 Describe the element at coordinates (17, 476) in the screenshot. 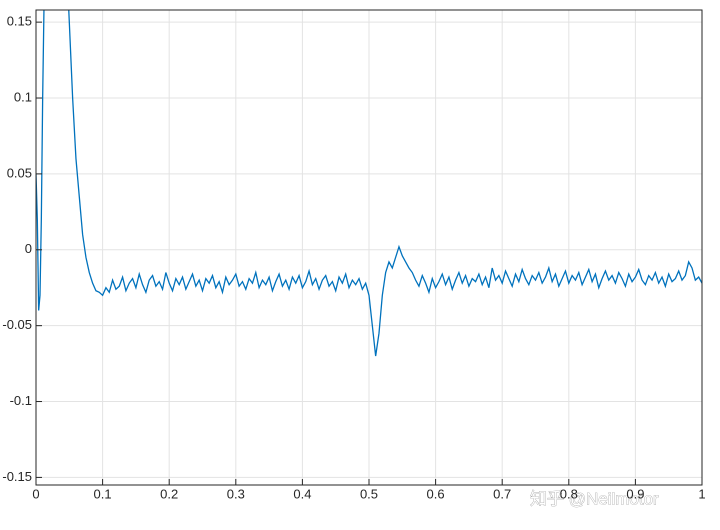

I see `y-tick-label: -0.15` at that location.